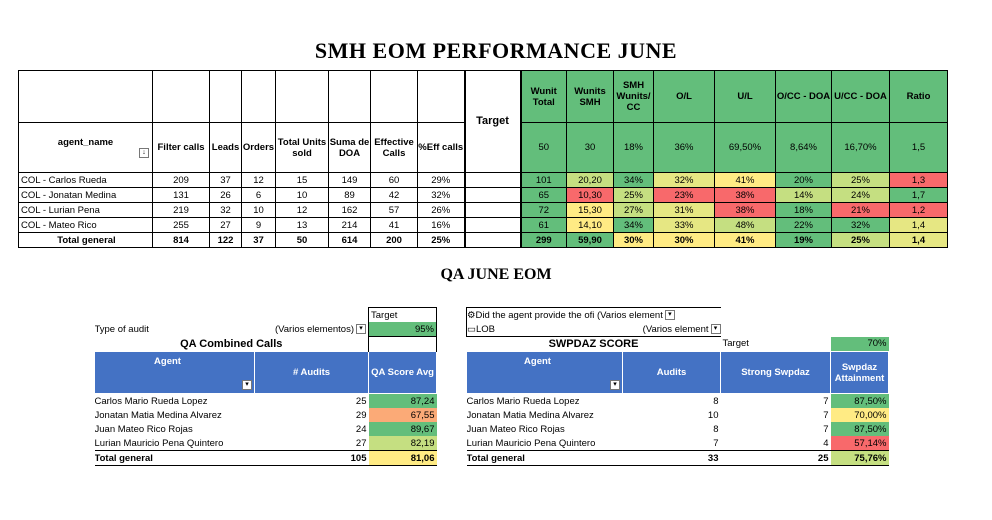 The height and width of the screenshot is (520, 992). I want to click on total-label: Total general, so click(174, 458).